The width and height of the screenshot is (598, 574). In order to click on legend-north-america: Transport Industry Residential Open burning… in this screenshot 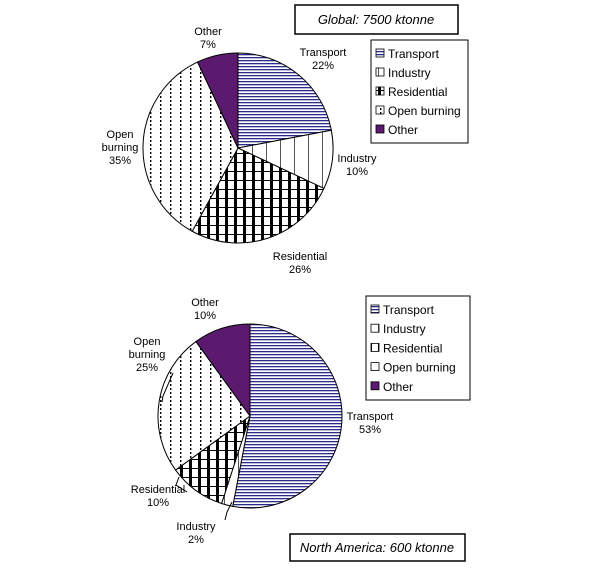, I will do `click(418, 348)`.